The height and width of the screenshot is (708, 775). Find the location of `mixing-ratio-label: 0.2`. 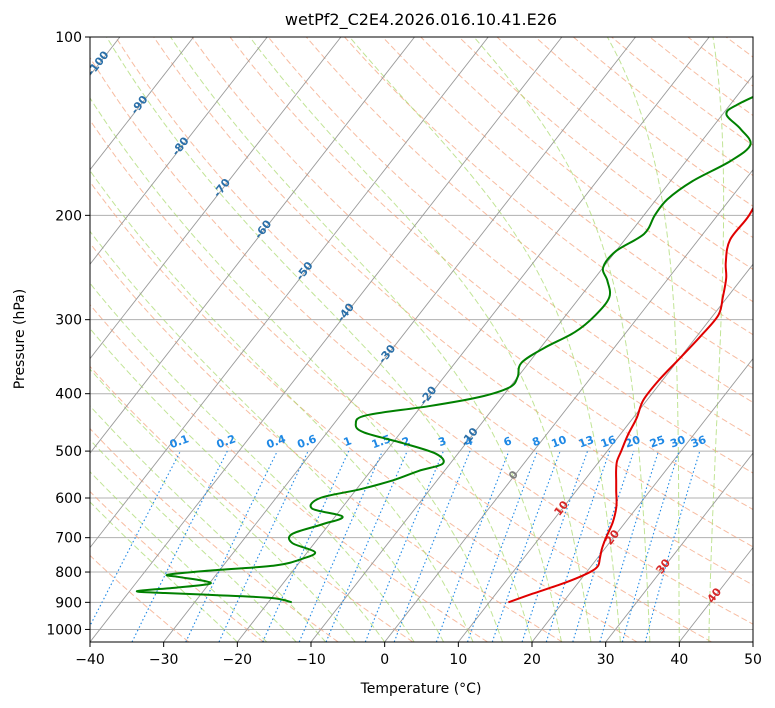

mixing-ratio-label: 0.2 is located at coordinates (226, 441).